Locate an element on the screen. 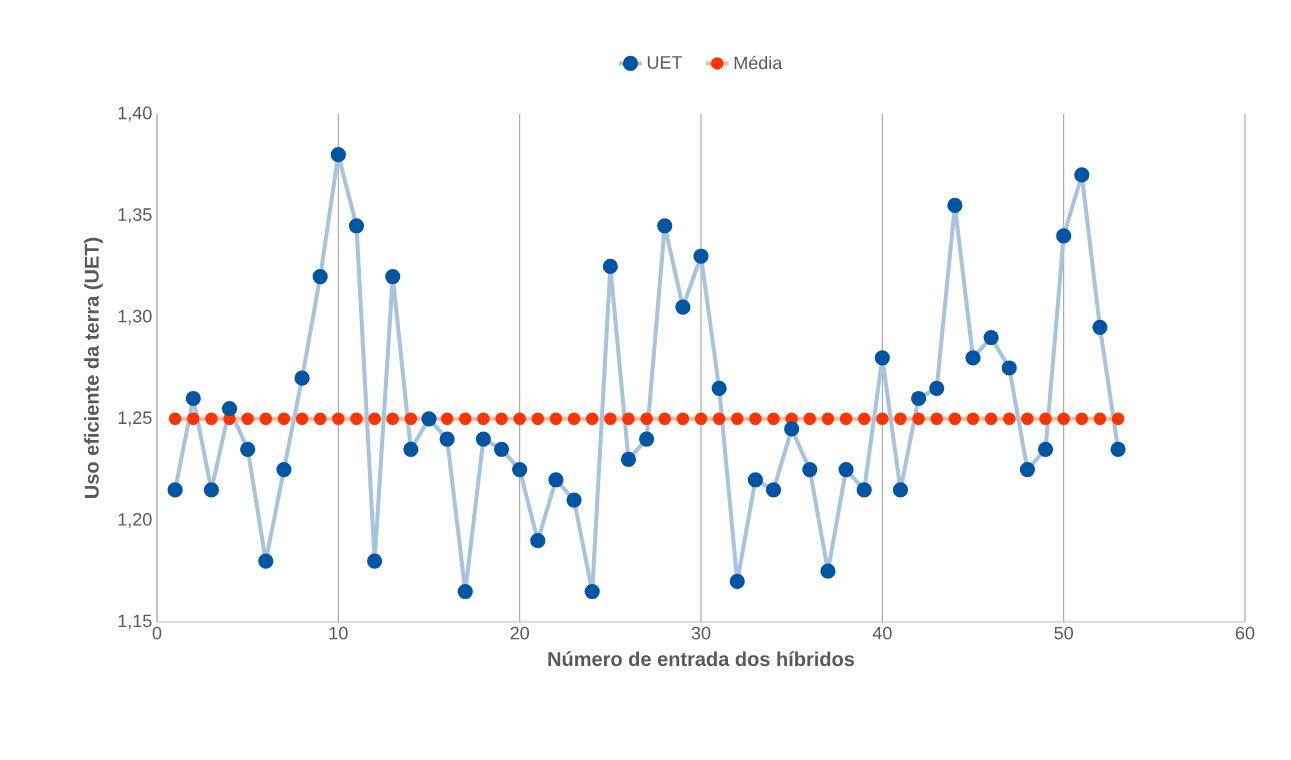 The image size is (1291, 760). x-tick-label: 60 is located at coordinates (1245, 633).